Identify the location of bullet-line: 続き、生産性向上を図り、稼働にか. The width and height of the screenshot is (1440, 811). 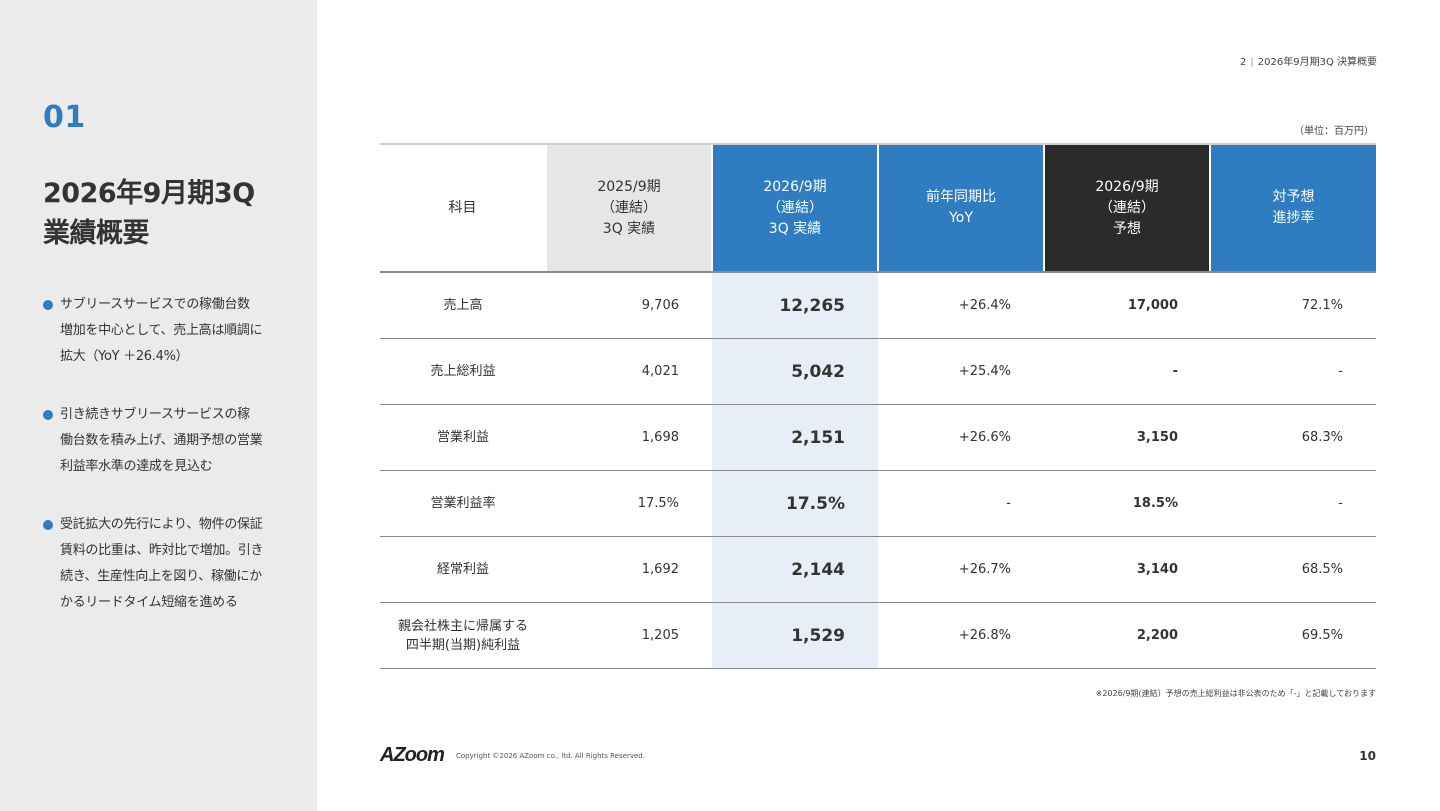
(161, 576).